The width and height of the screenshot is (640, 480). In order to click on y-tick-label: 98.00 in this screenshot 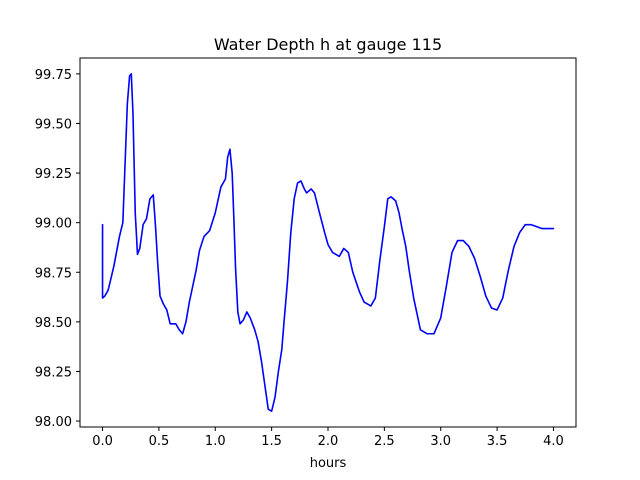, I will do `click(53, 422)`.